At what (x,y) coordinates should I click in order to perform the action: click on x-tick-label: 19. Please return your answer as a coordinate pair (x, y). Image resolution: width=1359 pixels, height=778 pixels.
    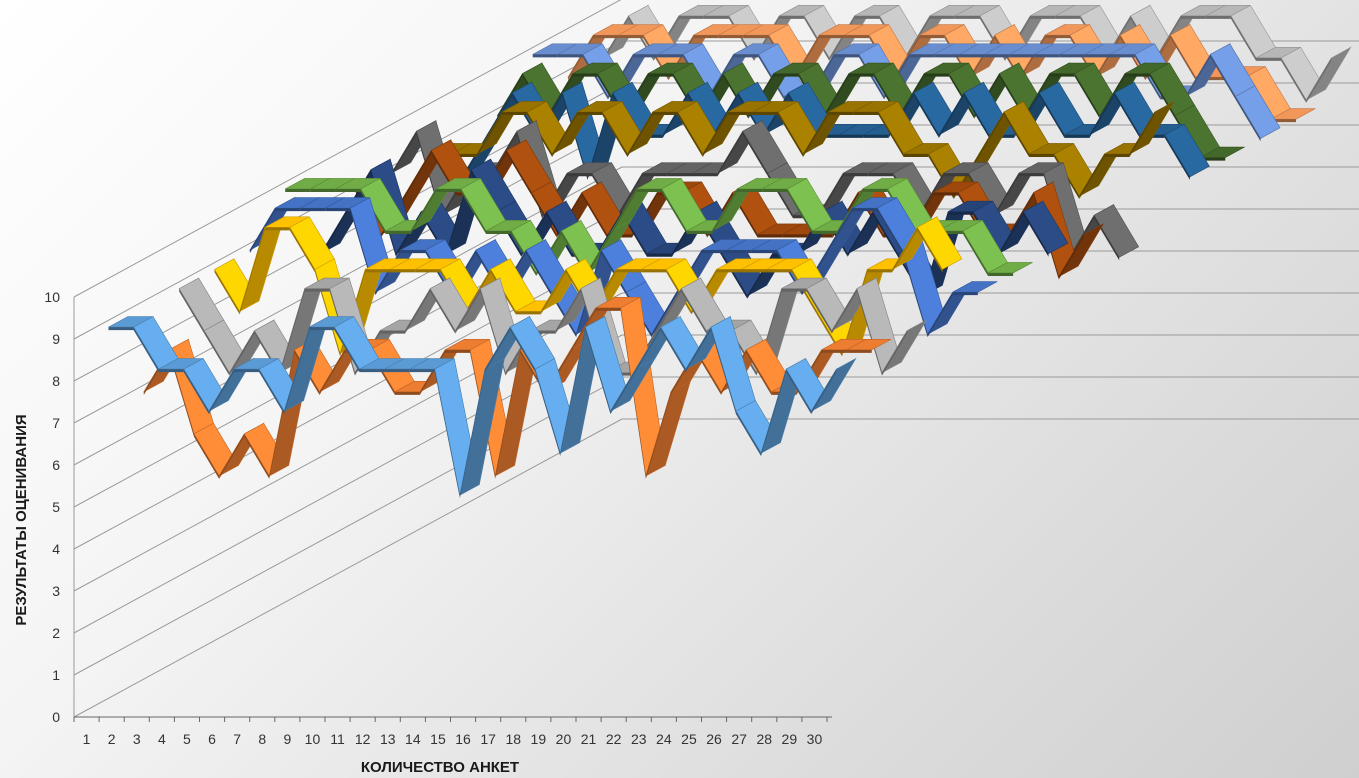
    Looking at the image, I should click on (539, 739).